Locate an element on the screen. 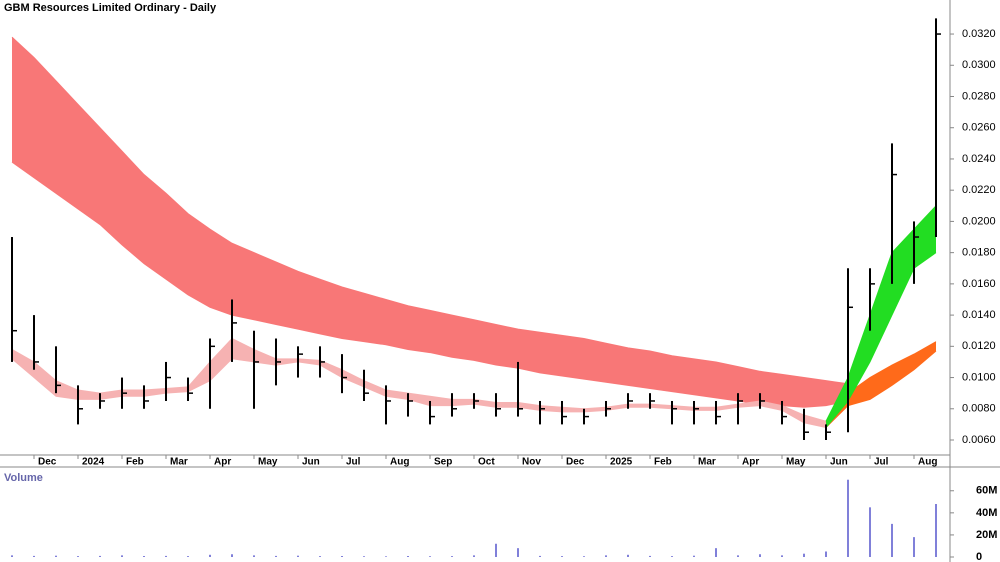  x-tick-label: Oct is located at coordinates (486, 462).